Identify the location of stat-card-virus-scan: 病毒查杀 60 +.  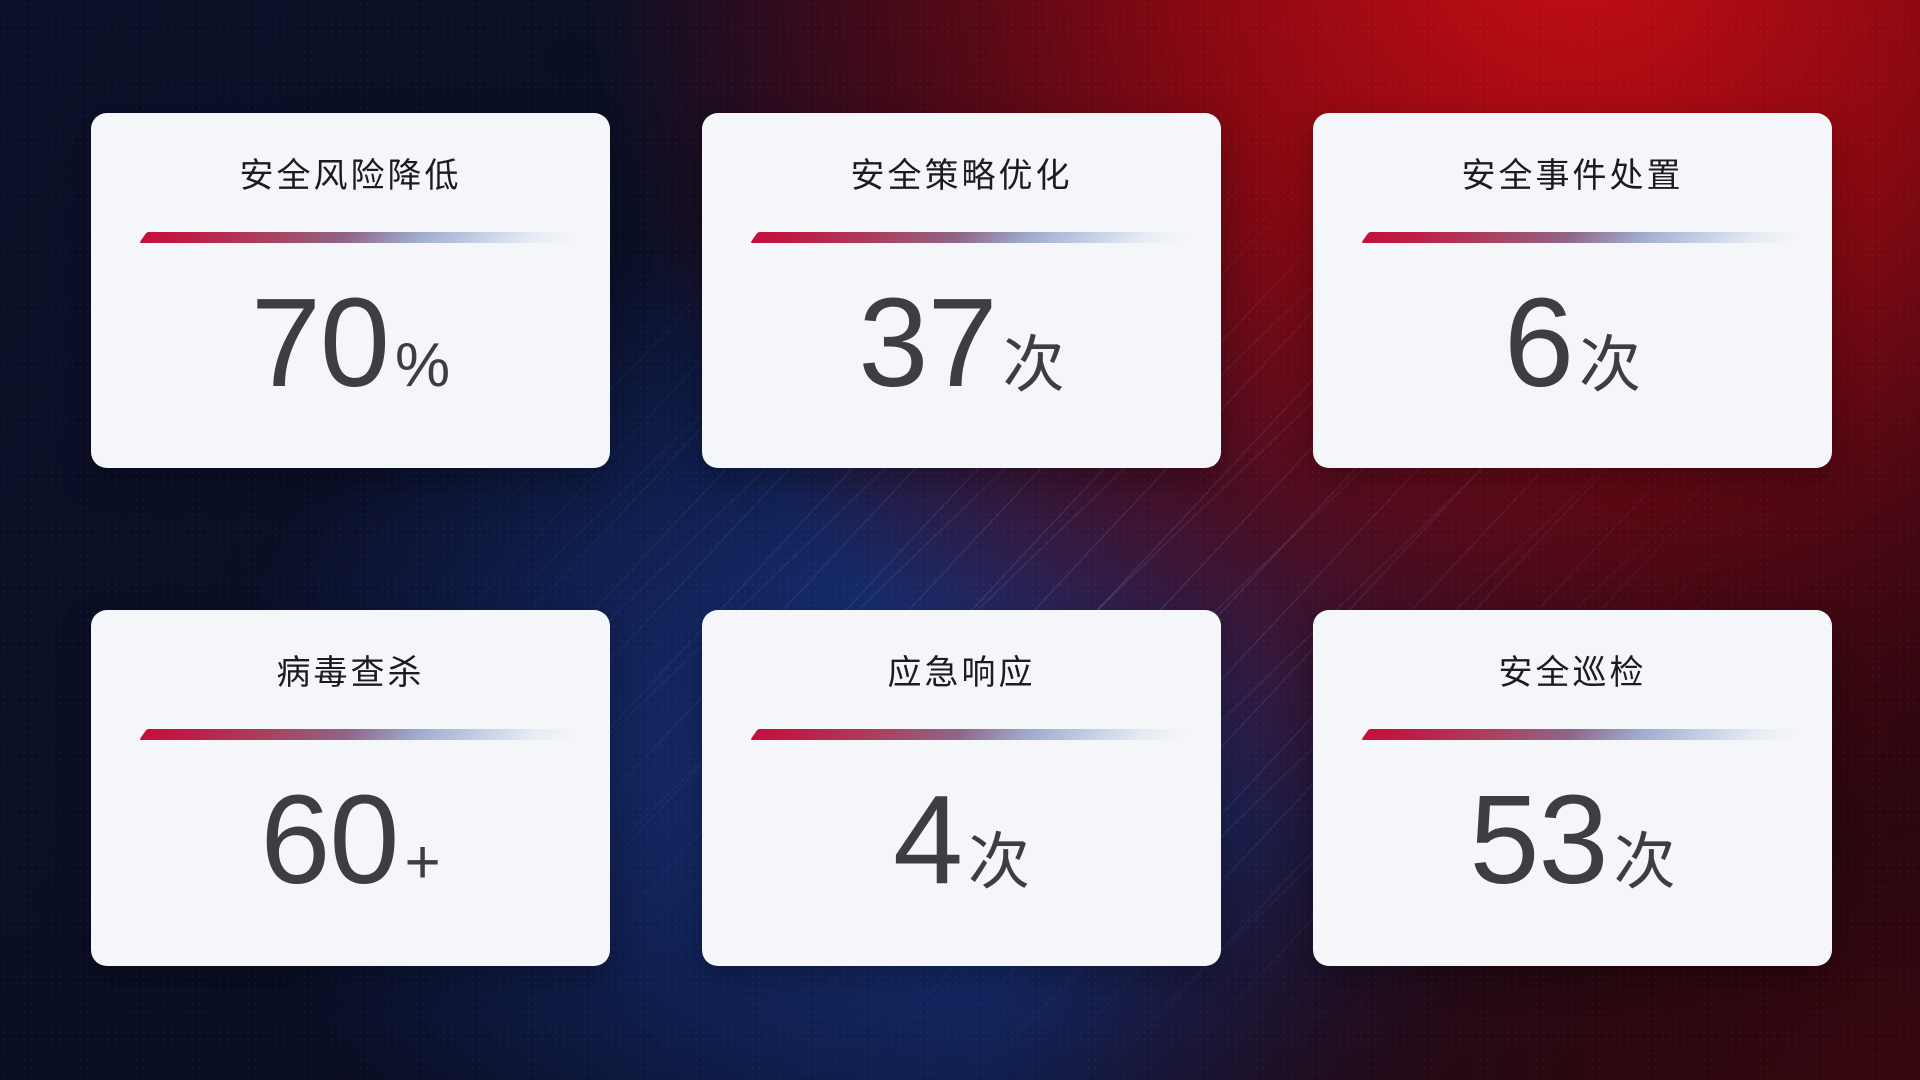
(350, 788).